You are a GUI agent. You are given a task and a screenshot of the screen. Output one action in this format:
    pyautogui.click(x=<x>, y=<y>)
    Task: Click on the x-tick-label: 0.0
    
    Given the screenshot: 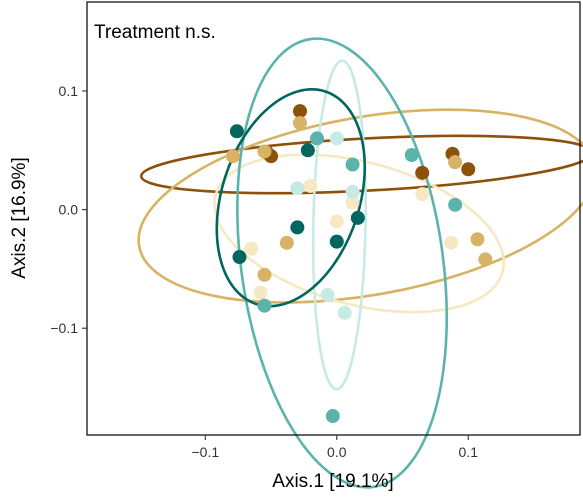 What is the action you would take?
    pyautogui.click(x=337, y=452)
    